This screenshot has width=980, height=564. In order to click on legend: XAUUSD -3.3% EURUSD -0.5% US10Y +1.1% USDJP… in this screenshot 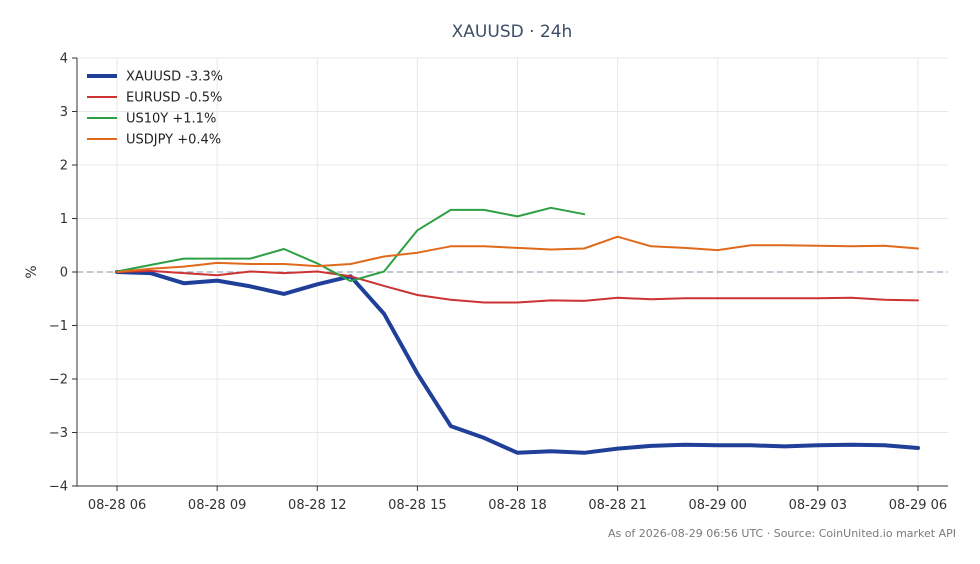, I will do `click(155, 109)`.